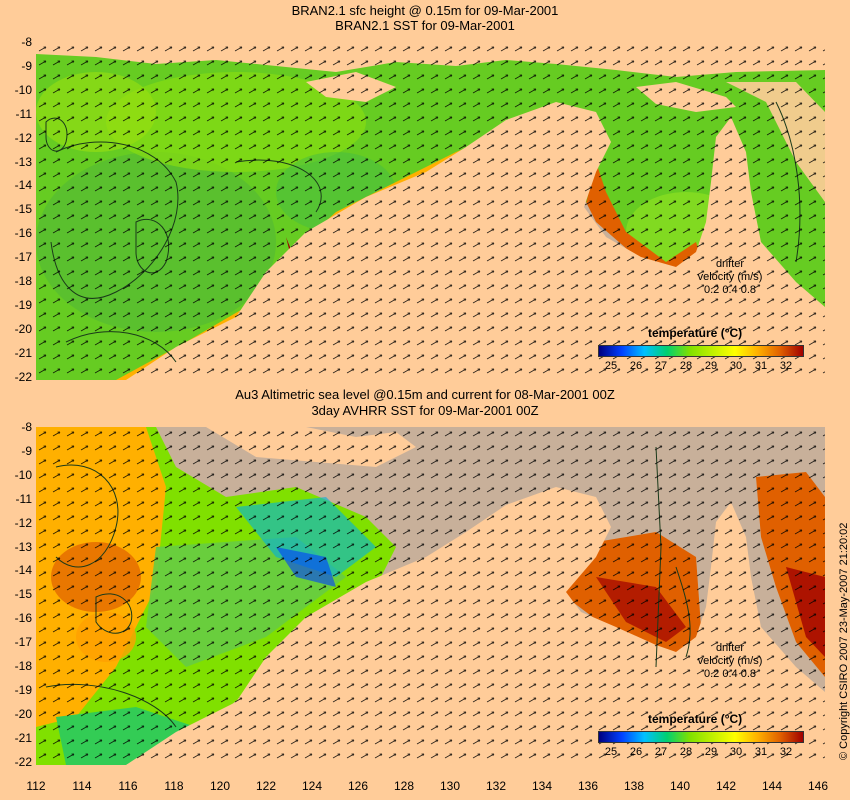 The image size is (850, 800). What do you see at coordinates (23, 713) in the screenshot?
I see `bottom-y-tick-label: -20` at bounding box center [23, 713].